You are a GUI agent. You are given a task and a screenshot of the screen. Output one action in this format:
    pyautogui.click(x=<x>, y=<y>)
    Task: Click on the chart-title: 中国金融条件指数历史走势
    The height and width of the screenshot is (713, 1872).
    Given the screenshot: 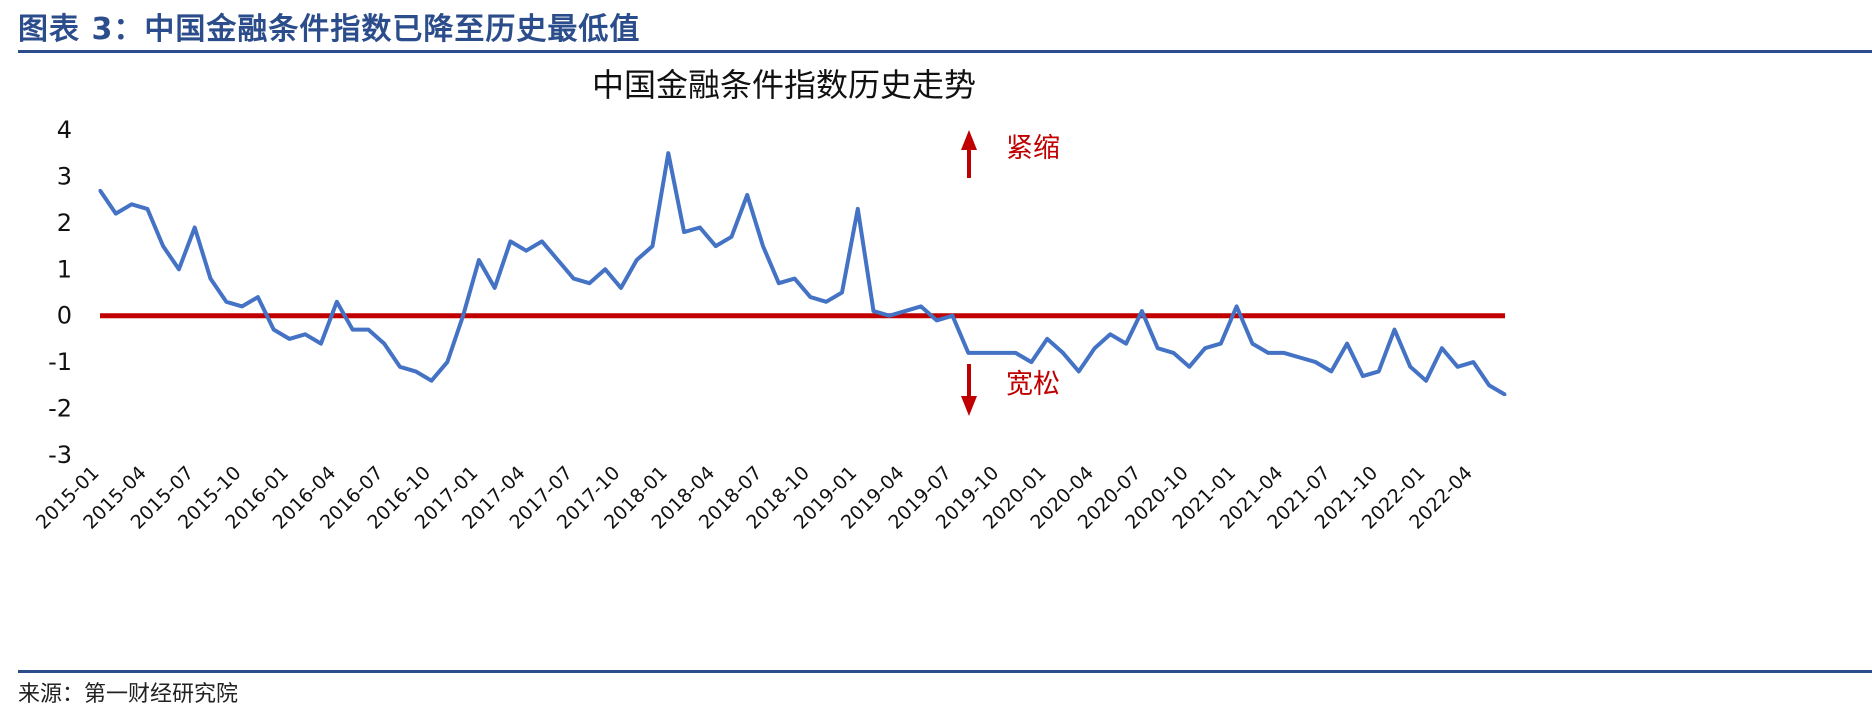 What is the action you would take?
    pyautogui.click(x=784, y=85)
    